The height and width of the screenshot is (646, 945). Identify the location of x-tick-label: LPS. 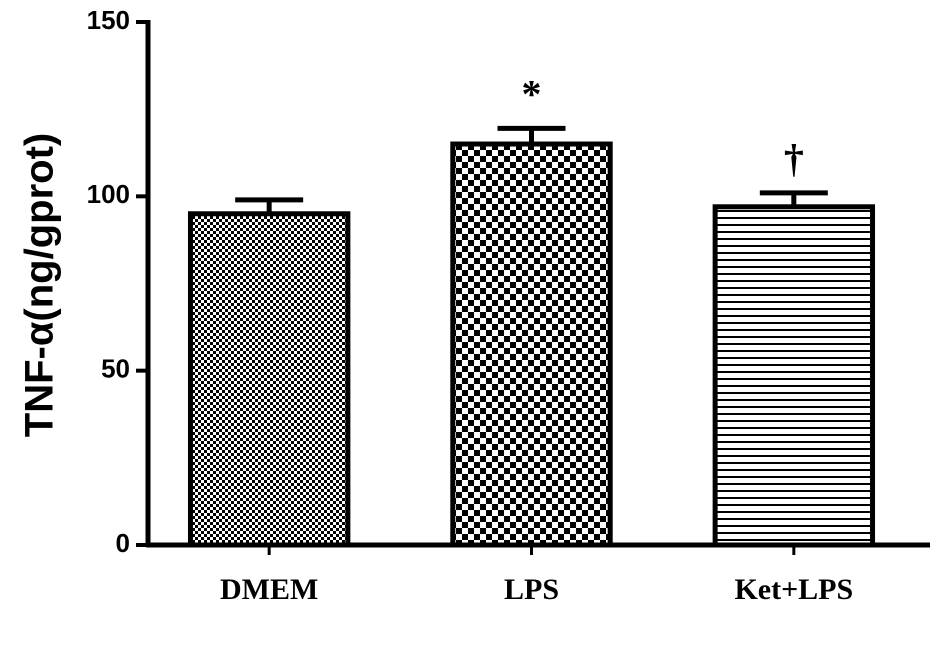
(531, 589).